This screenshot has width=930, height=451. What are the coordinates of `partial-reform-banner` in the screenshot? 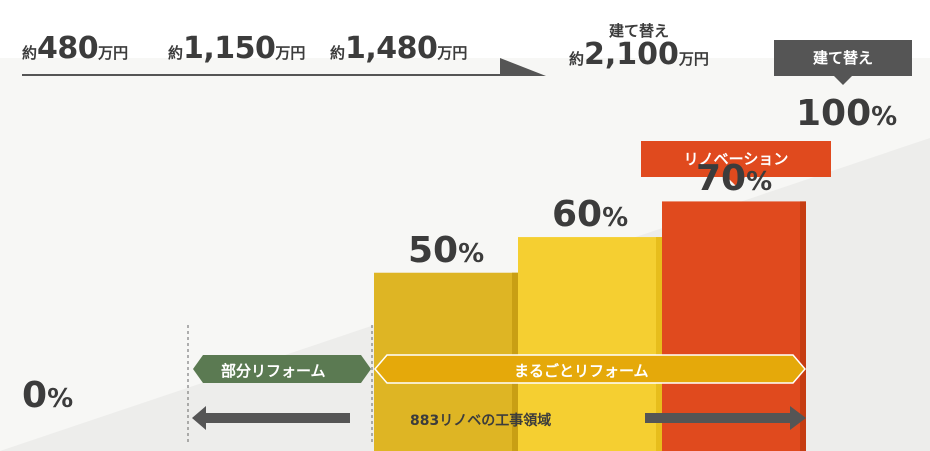 It's located at (282, 369).